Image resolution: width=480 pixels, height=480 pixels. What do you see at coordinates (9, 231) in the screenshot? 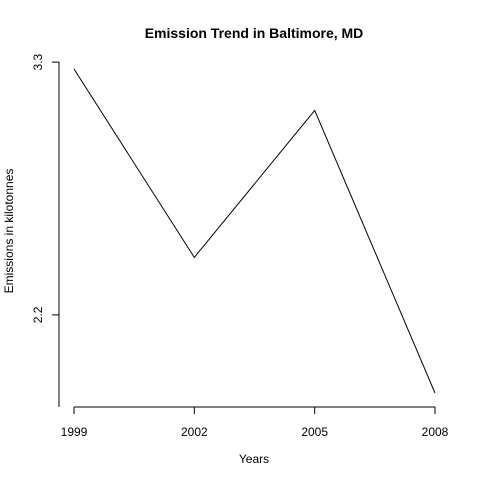
I see `y-axis-label: Emissions in kilotonnes` at bounding box center [9, 231].